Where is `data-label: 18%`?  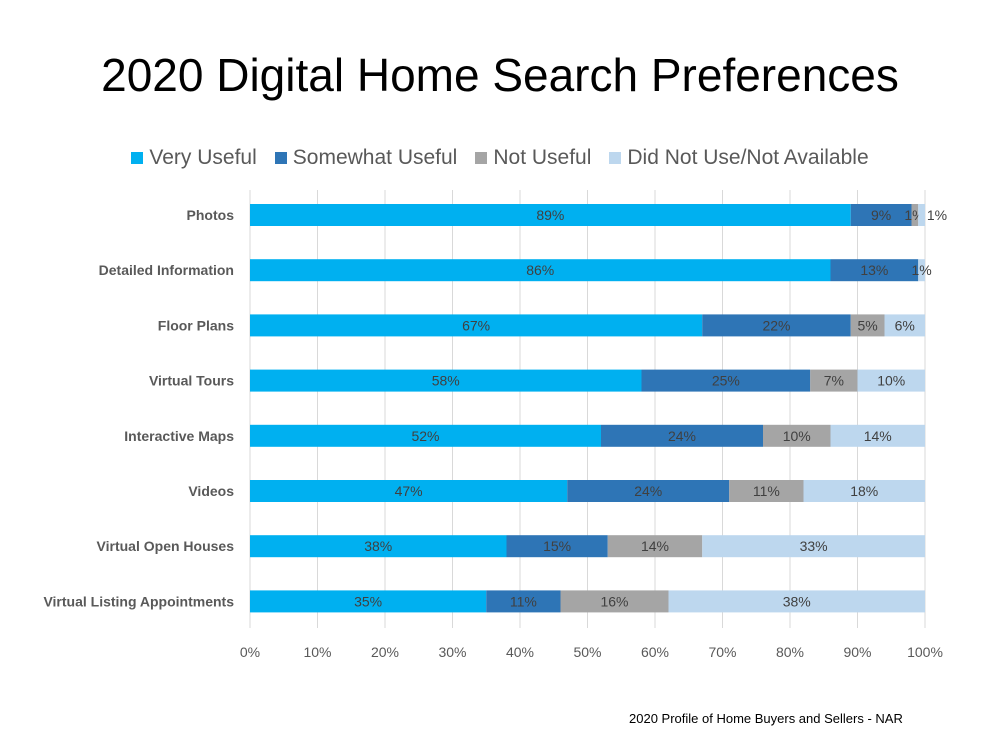 data-label: 18% is located at coordinates (864, 491).